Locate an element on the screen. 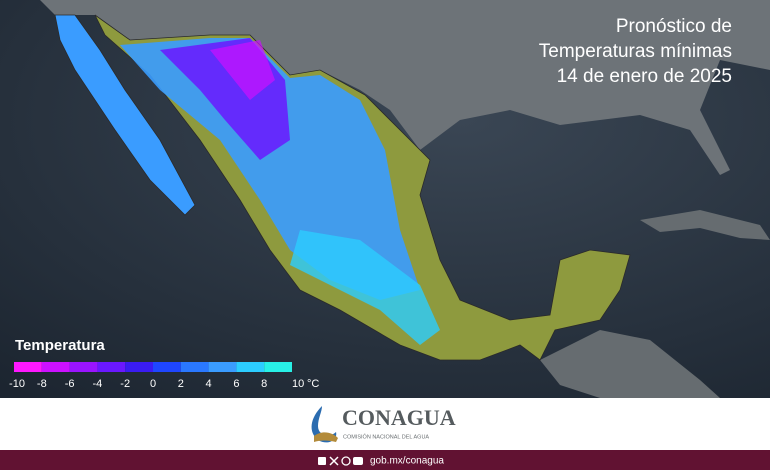 This screenshot has width=770, height=475. title-line: Pronóstico de is located at coordinates (674, 26).